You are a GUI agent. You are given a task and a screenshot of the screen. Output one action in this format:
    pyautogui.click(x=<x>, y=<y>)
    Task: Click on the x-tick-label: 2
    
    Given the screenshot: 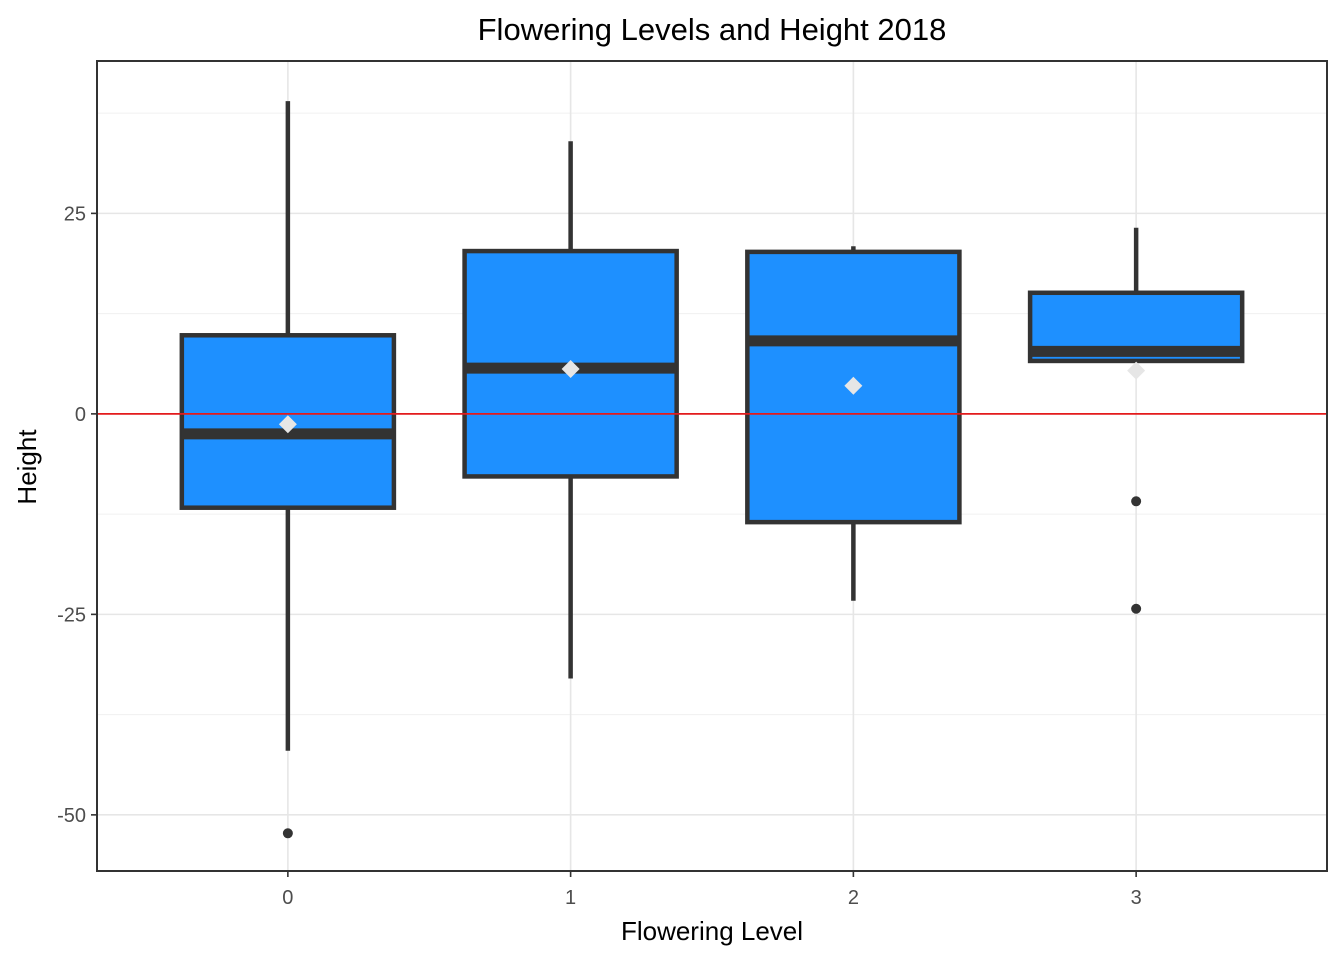 What is the action you would take?
    pyautogui.click(x=853, y=898)
    